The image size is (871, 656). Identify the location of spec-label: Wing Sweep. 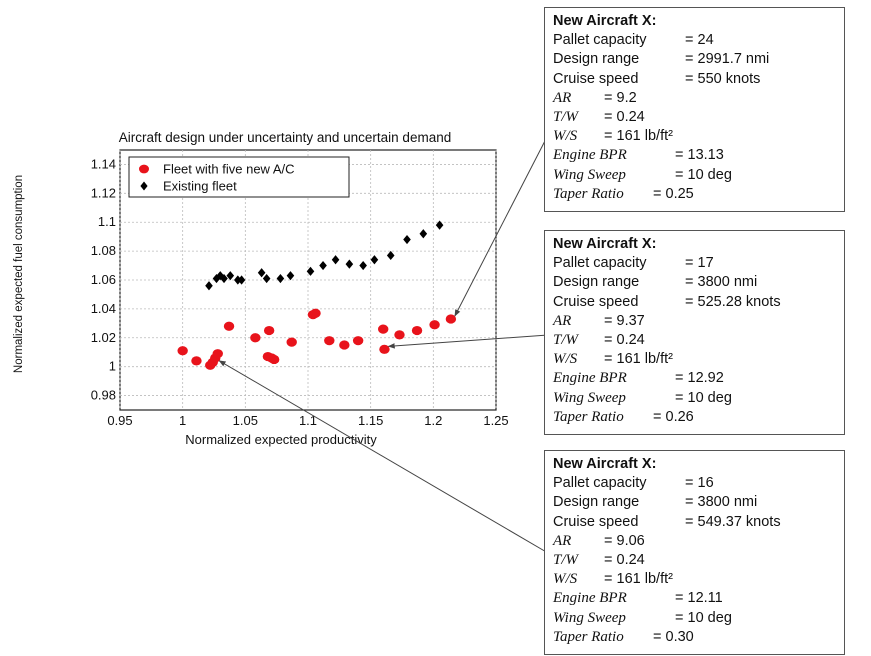
(589, 397).